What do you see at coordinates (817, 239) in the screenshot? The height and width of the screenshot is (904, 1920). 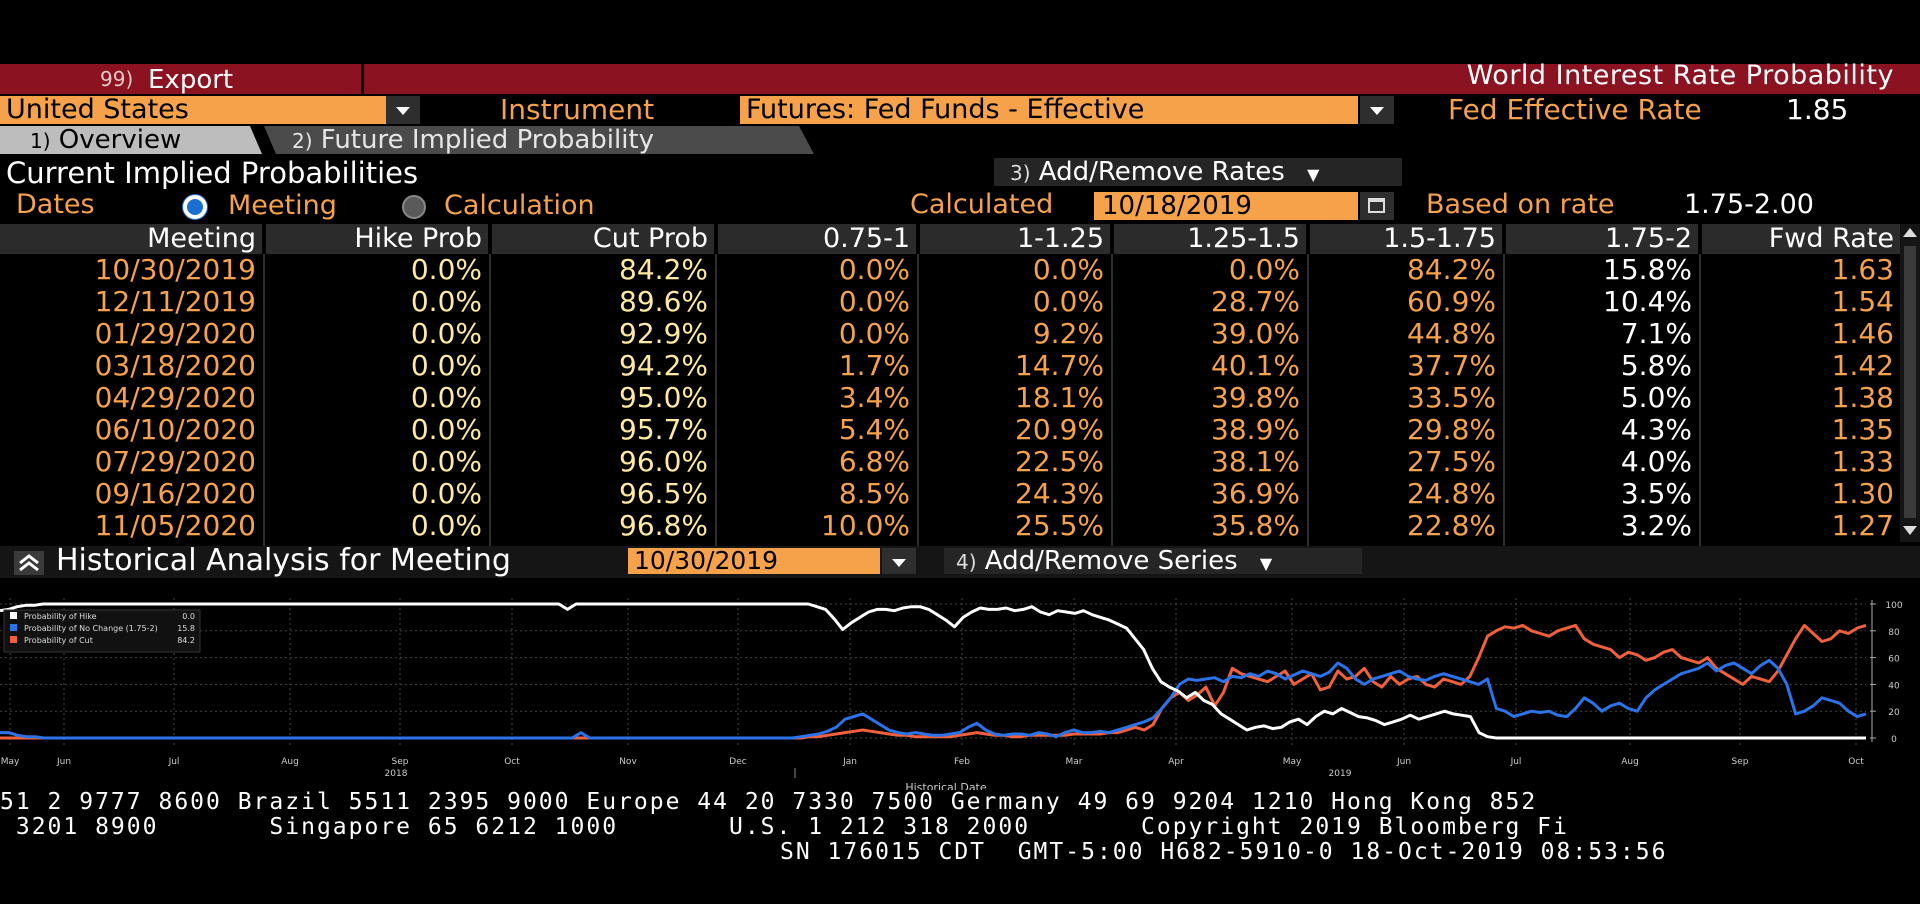 I see `column-header: 0.75-1` at bounding box center [817, 239].